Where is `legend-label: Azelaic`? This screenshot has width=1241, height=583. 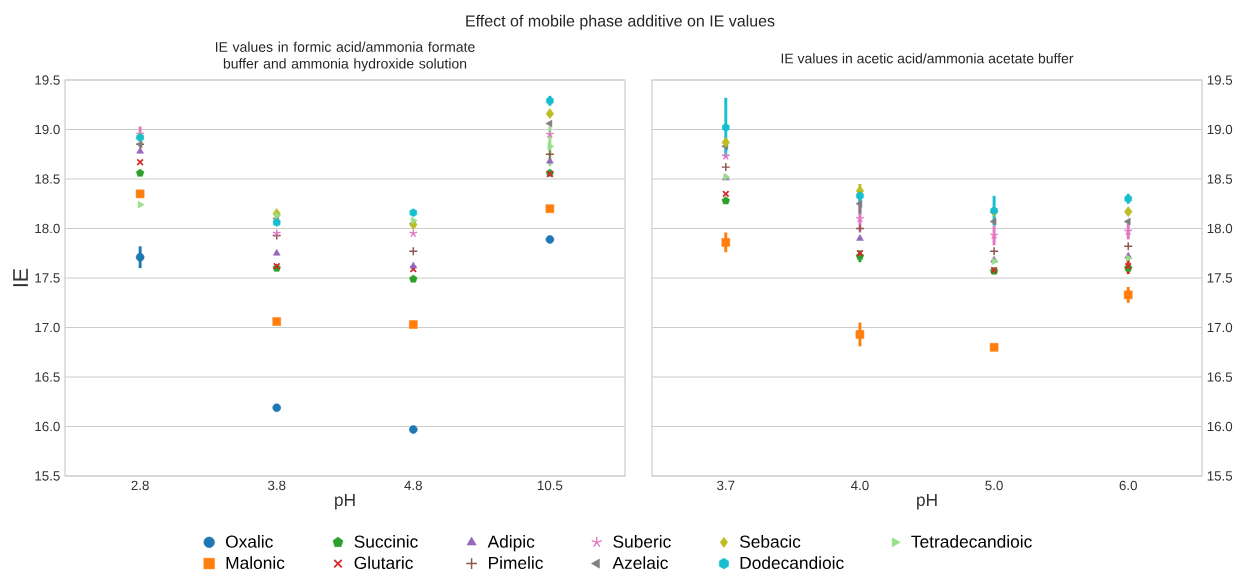
legend-label: Azelaic is located at coordinates (640, 563).